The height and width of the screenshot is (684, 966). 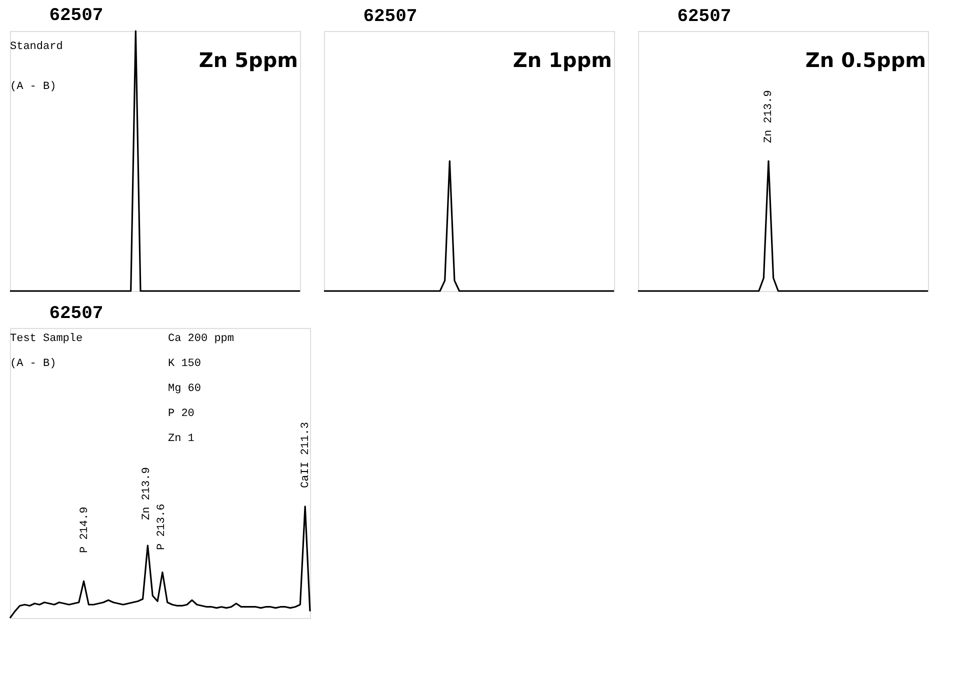 I want to click on text: Mg 60, so click(x=185, y=389).